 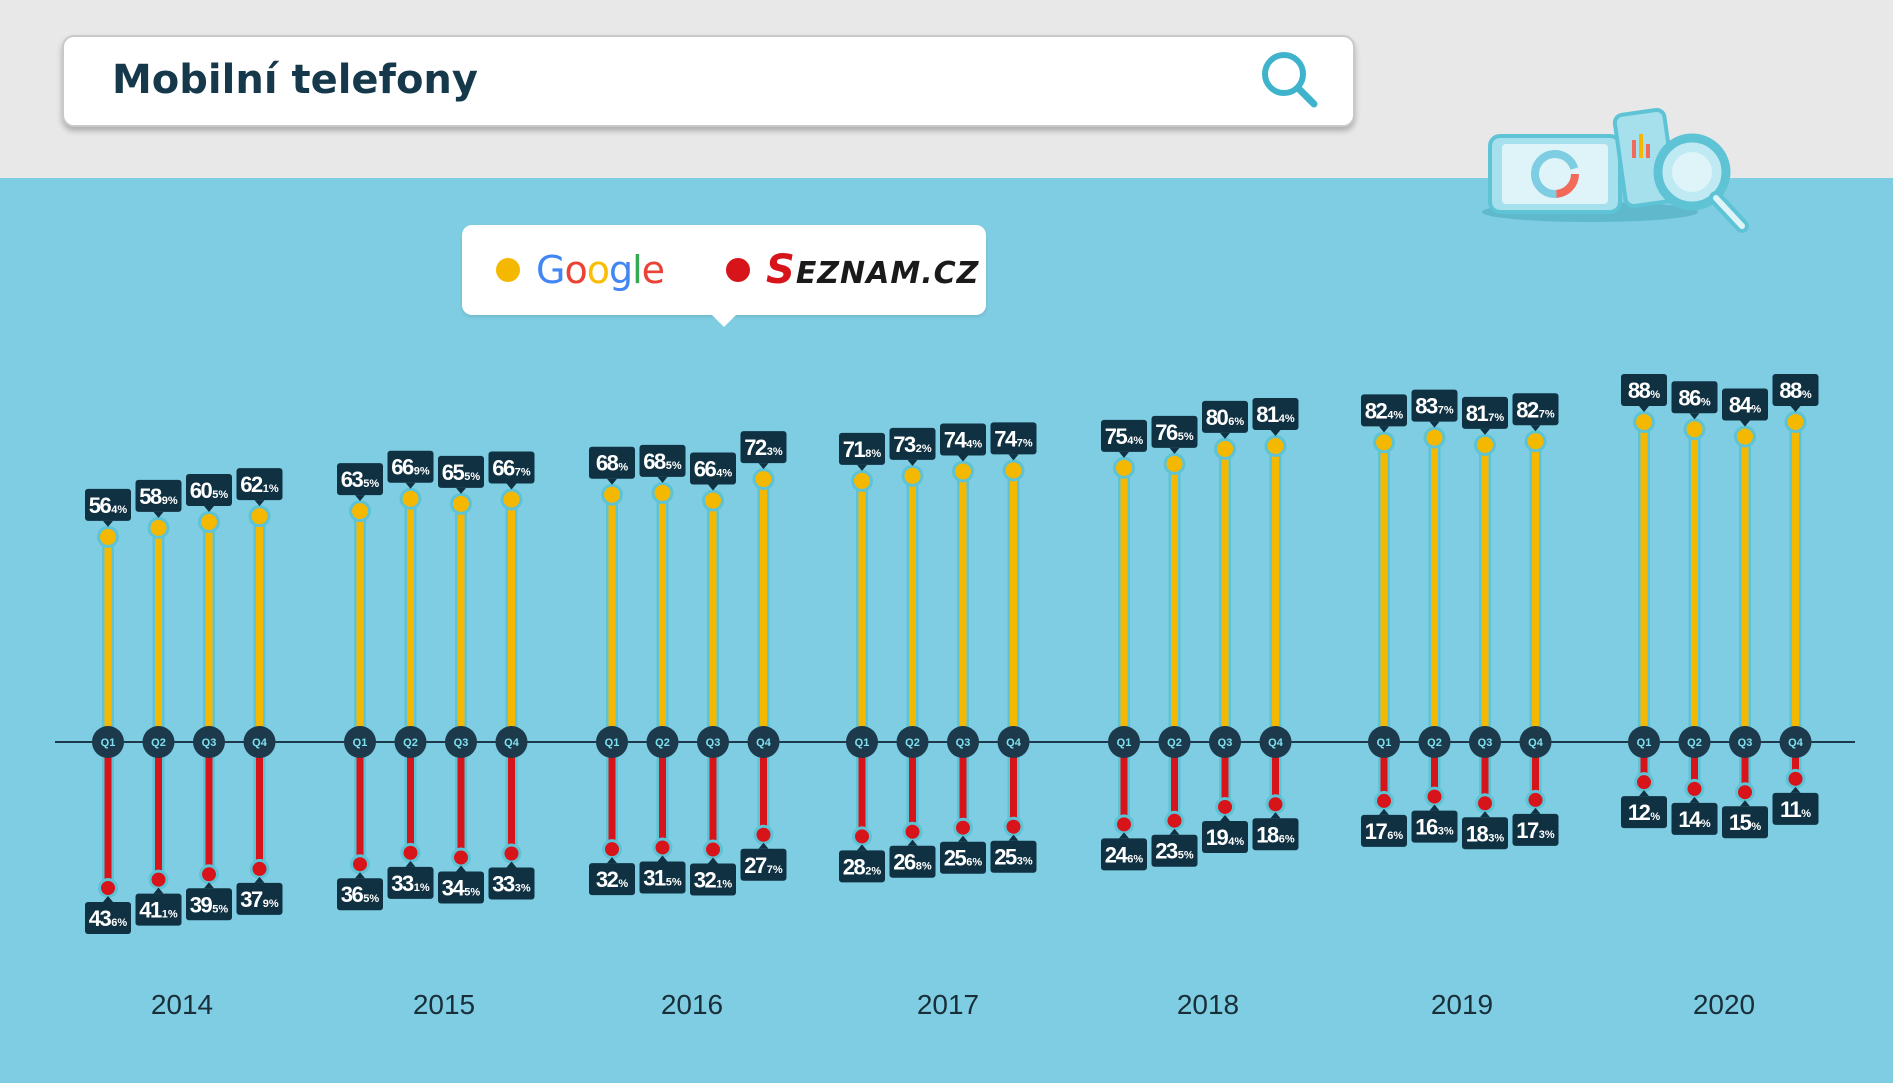 What do you see at coordinates (410, 469) in the screenshot?
I see `google-value-label-2015-q2: 669%` at bounding box center [410, 469].